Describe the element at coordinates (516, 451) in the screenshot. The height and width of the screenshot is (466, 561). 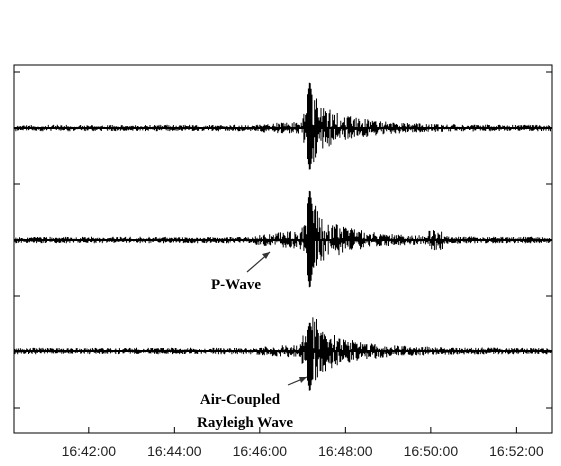
I see `x-tick-label: 16:52:00` at that location.